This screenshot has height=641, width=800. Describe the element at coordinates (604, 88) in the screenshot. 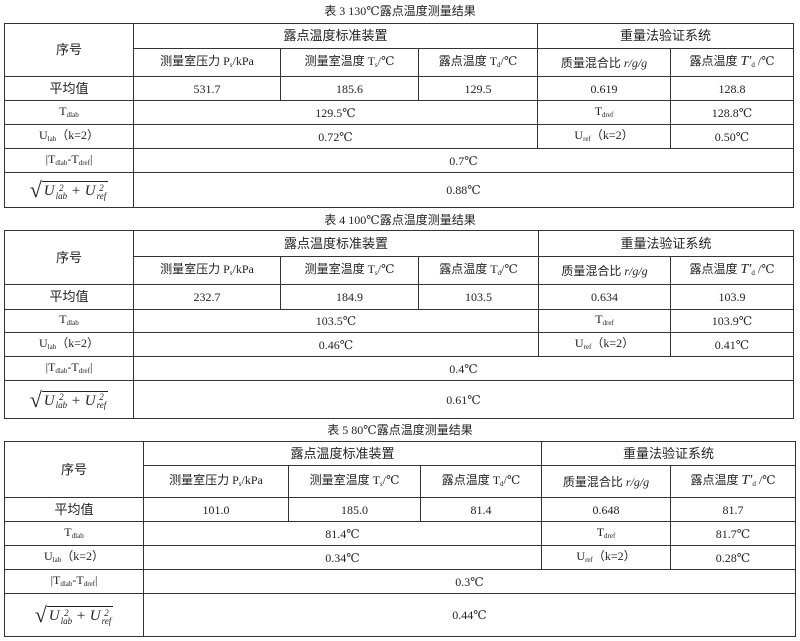

I see `cell-value: 0.619` at that location.